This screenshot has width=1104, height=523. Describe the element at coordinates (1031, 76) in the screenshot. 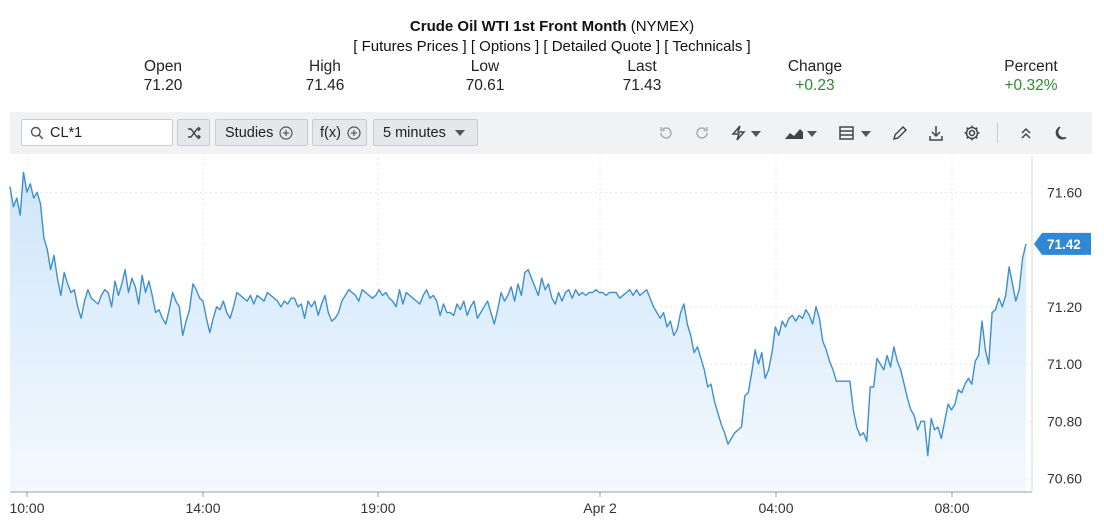

I see `quote-percent: Percent +0.32%` at that location.